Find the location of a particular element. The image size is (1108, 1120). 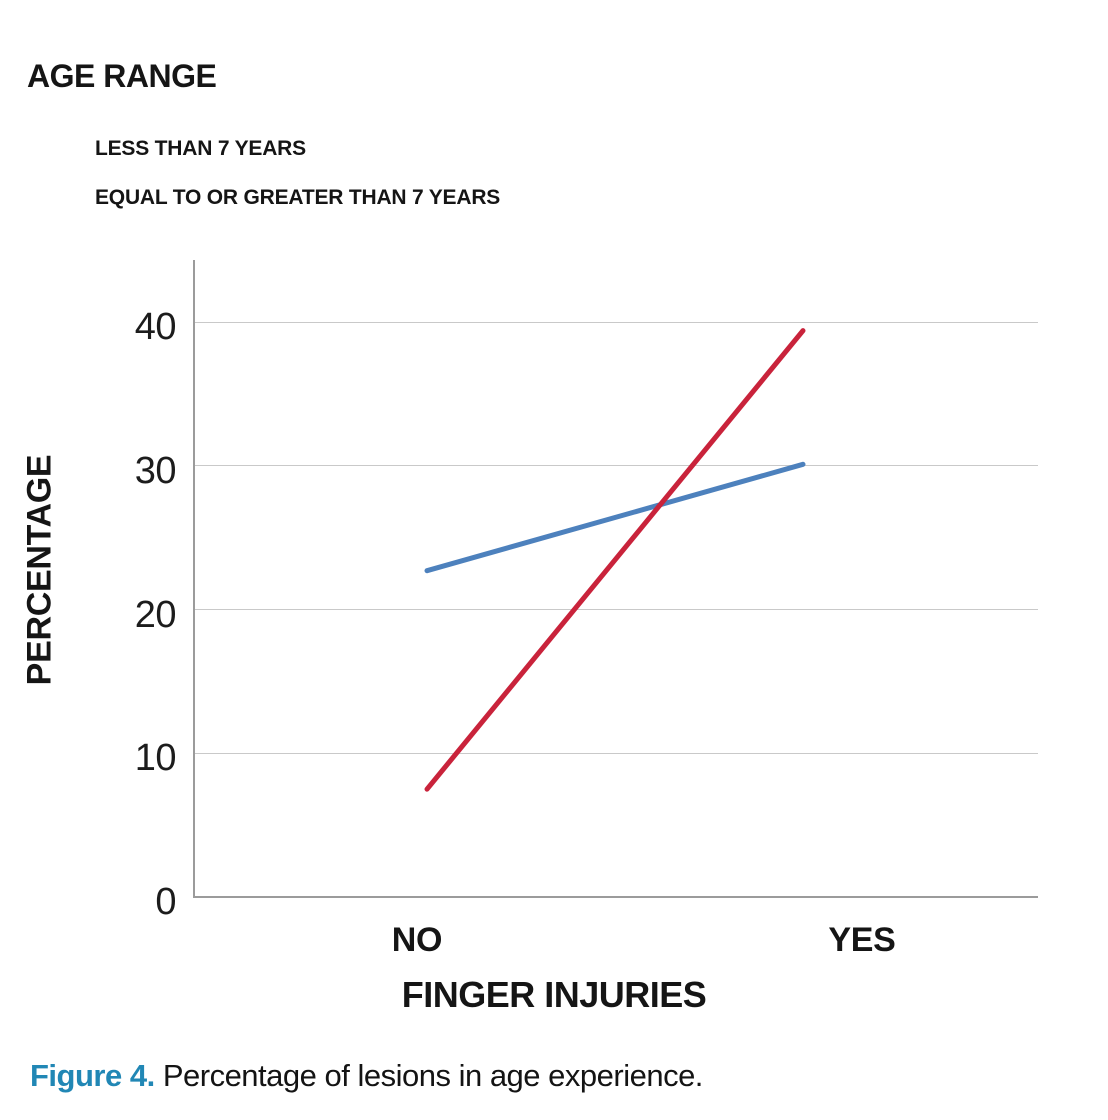

figure-caption-text: Percentage of lesions in age experience. is located at coordinates (433, 1075).